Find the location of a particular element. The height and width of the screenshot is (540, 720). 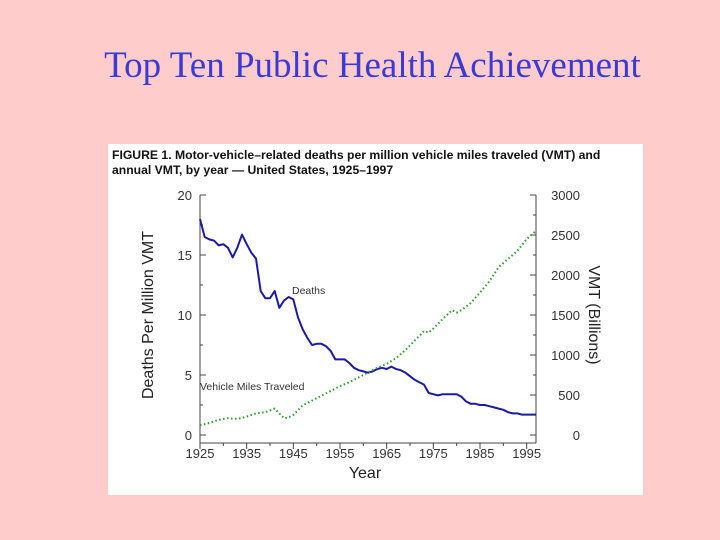

y-right-tick-label: 1000 is located at coordinates (565, 355).